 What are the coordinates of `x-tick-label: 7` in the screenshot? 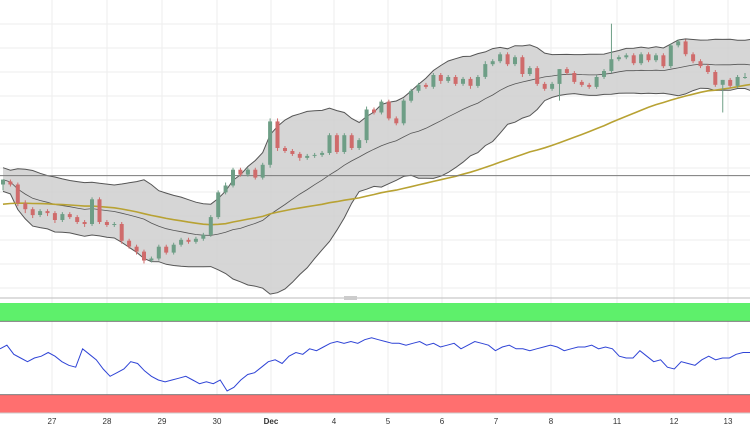 It's located at (496, 421).